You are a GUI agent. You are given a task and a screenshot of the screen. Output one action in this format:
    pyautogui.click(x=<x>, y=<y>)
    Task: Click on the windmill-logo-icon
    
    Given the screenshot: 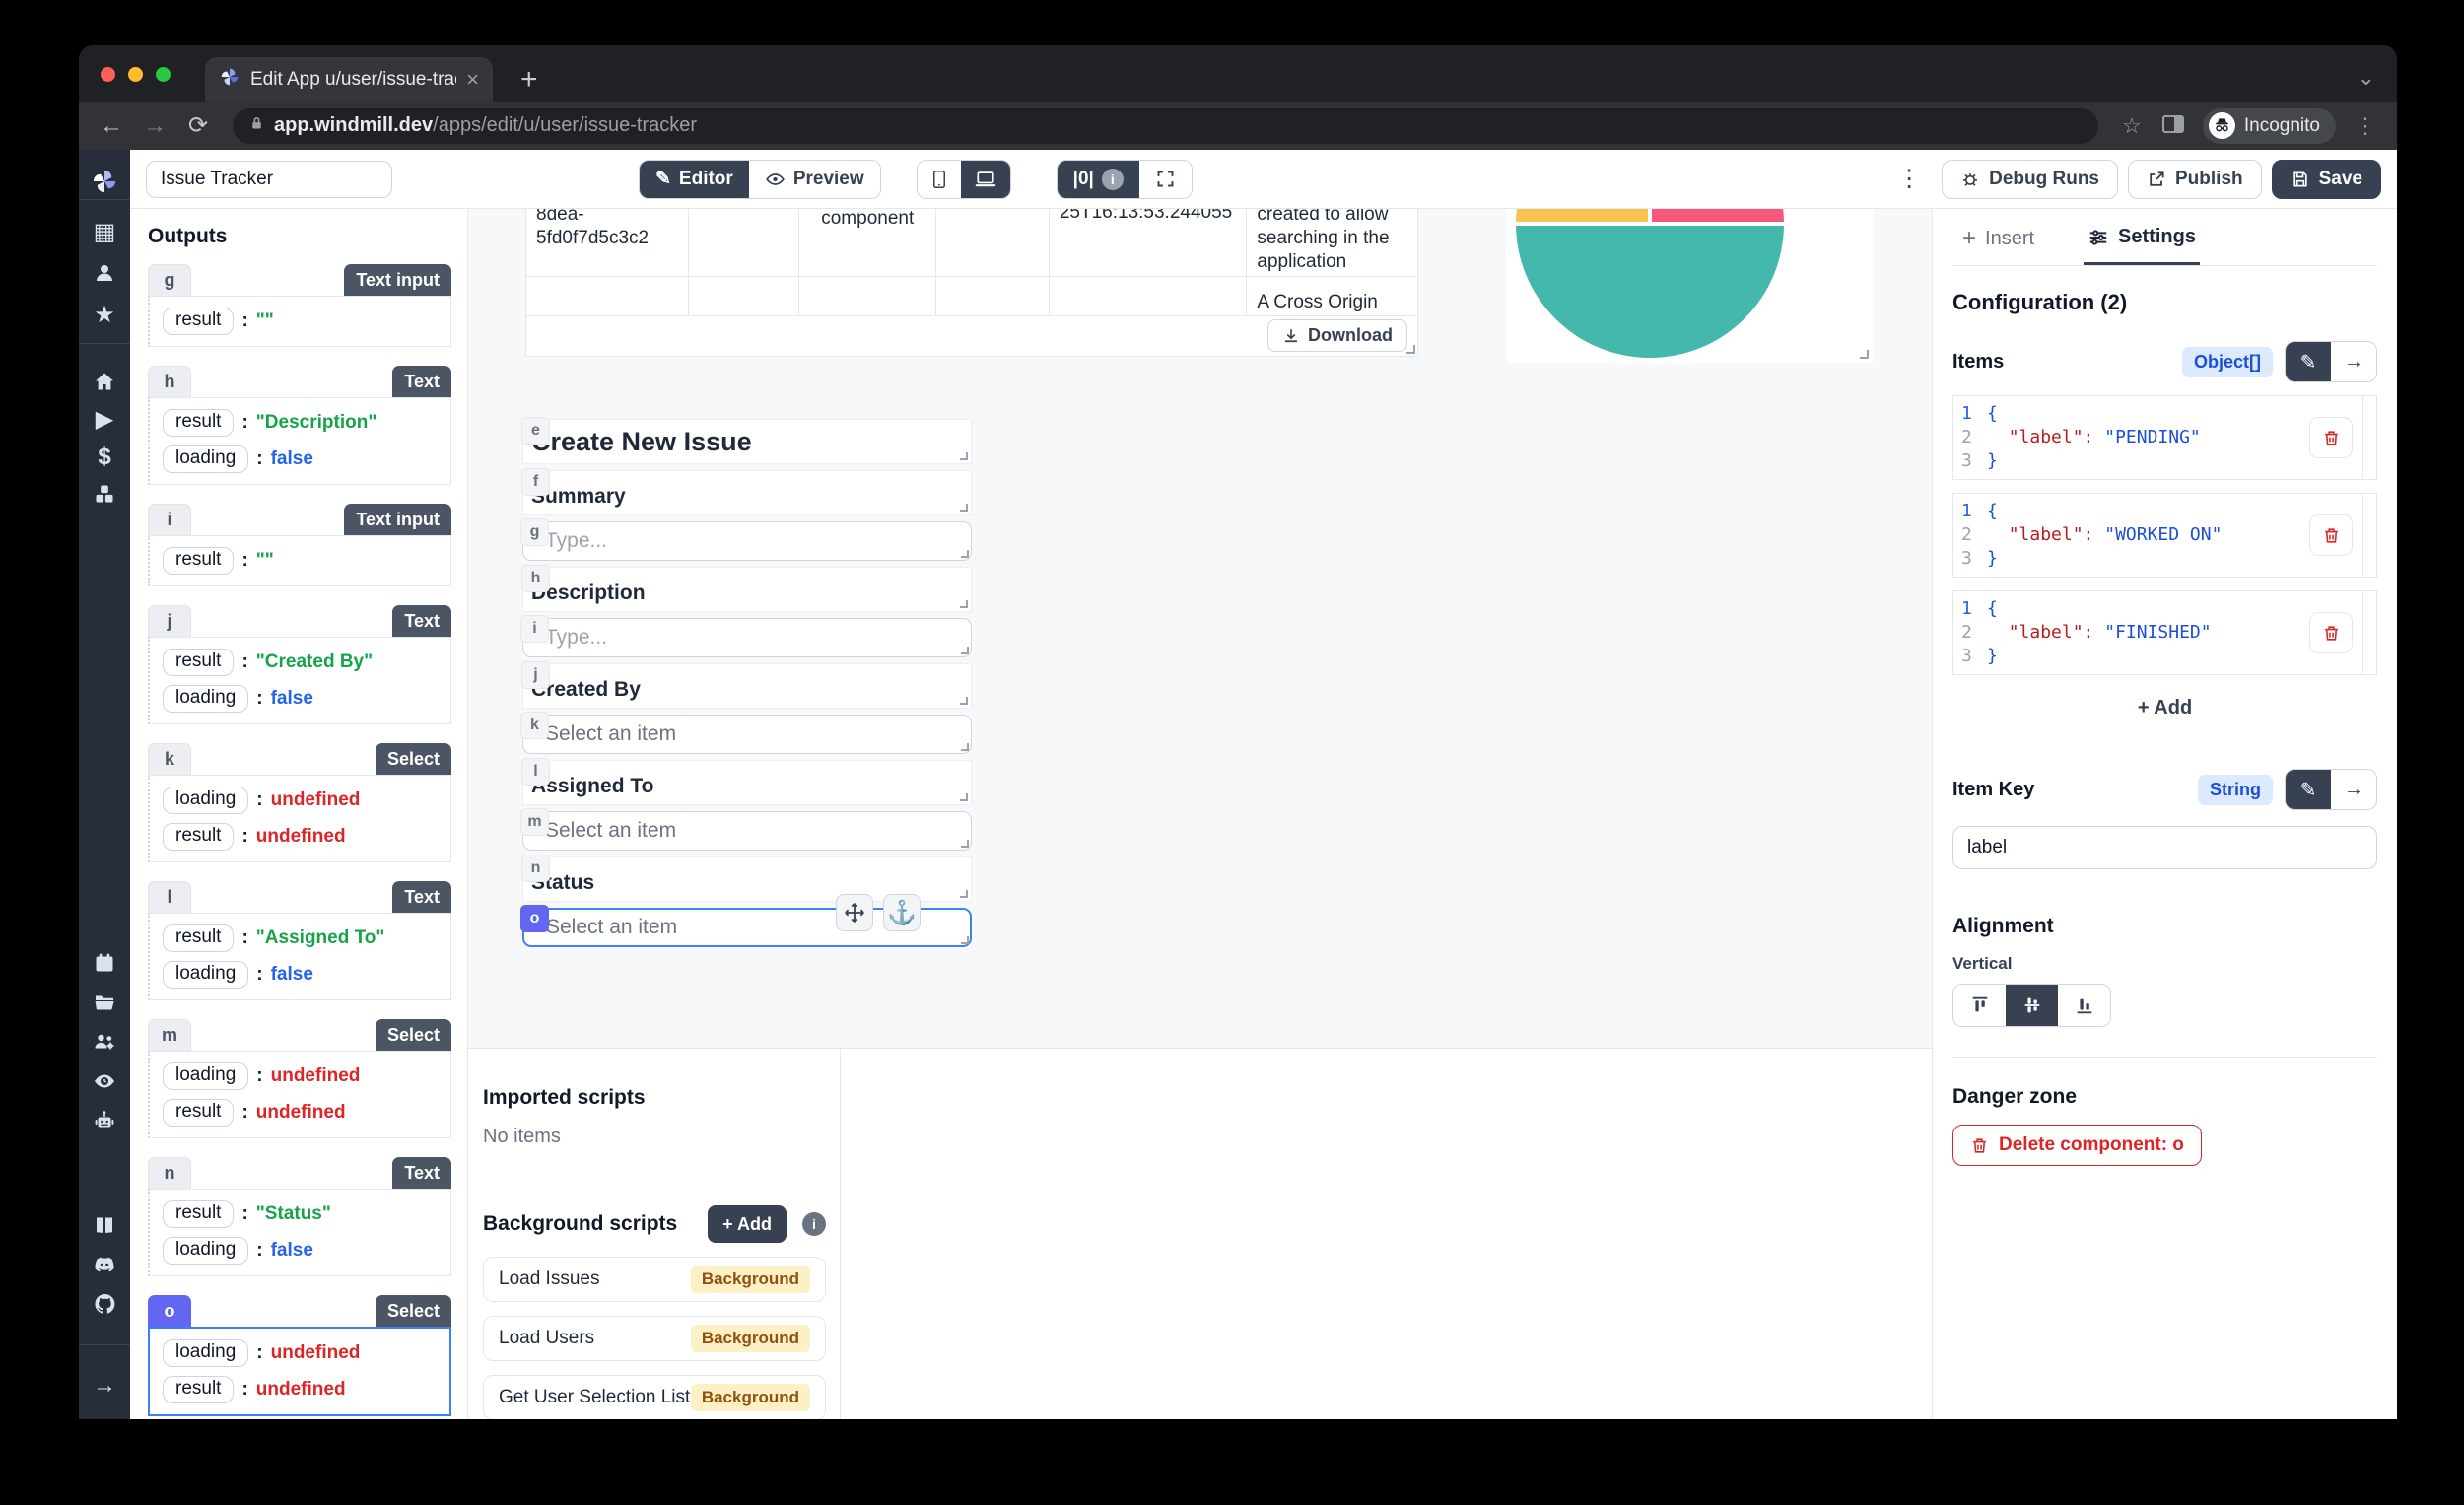 What is the action you would take?
    pyautogui.click(x=104, y=181)
    